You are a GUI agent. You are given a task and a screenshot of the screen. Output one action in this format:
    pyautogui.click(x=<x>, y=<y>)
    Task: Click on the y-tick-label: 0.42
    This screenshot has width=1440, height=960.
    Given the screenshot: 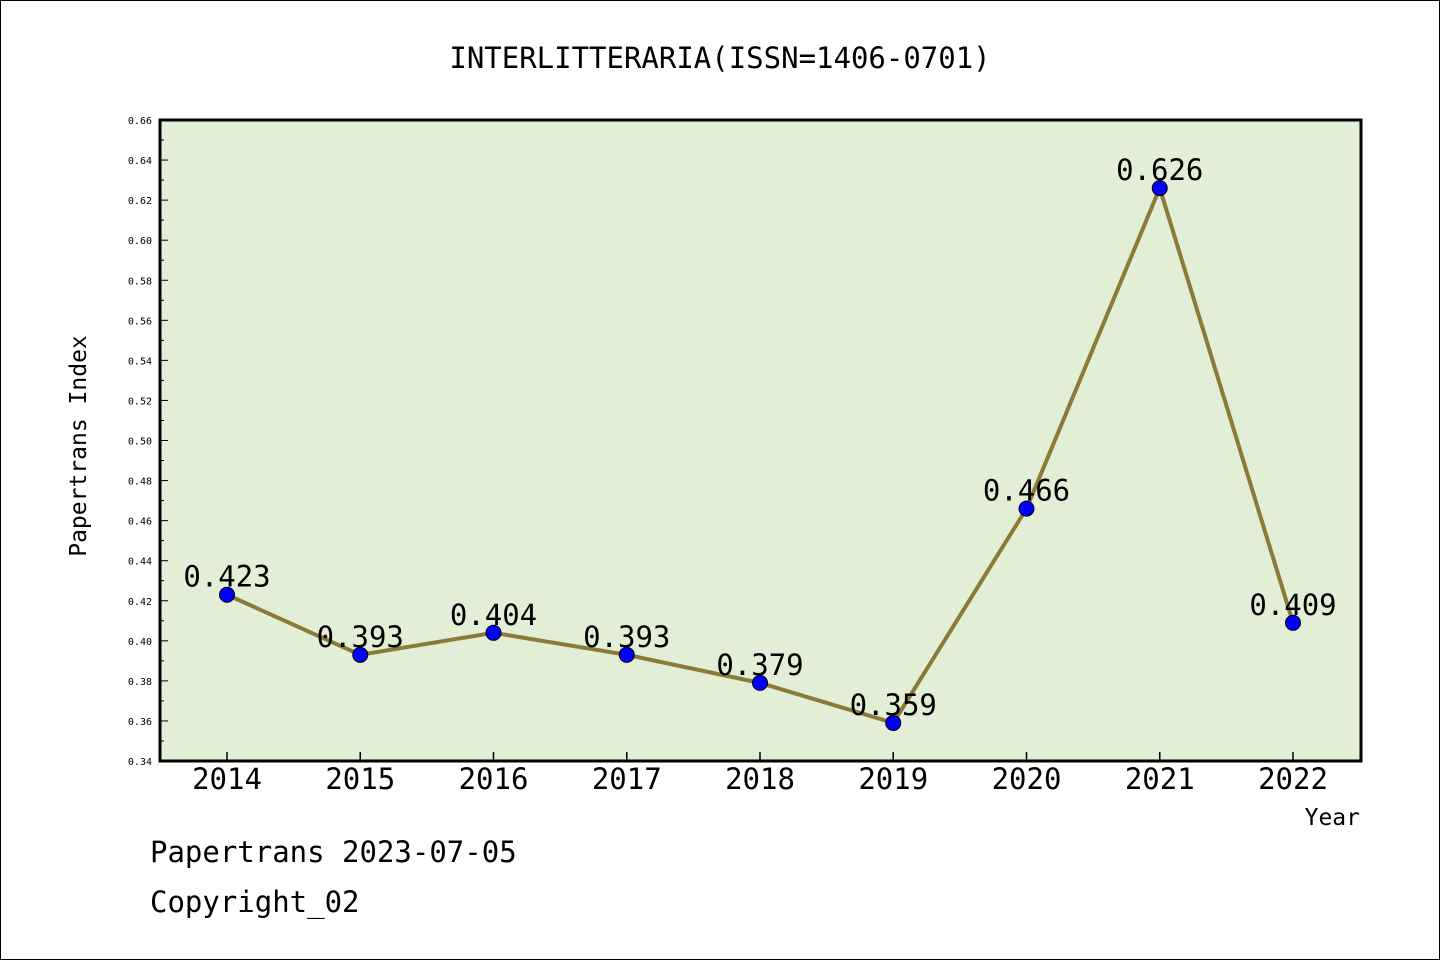 What is the action you would take?
    pyautogui.click(x=140, y=602)
    